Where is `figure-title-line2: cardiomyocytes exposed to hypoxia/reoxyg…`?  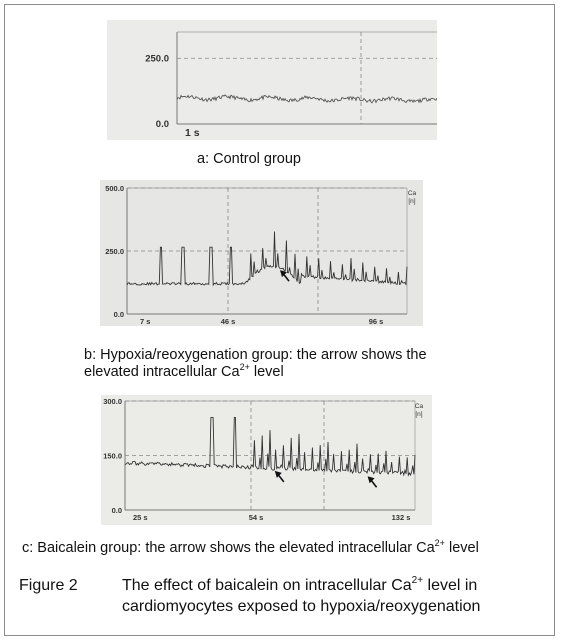
figure-title-line2: cardiomyocytes exposed to hypoxia/reoxyg… is located at coordinates (301, 606).